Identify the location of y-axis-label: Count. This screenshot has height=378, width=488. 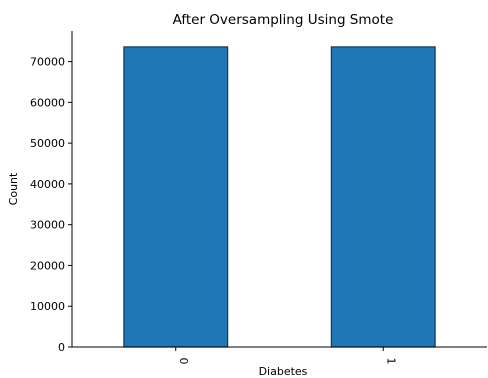
(13, 188).